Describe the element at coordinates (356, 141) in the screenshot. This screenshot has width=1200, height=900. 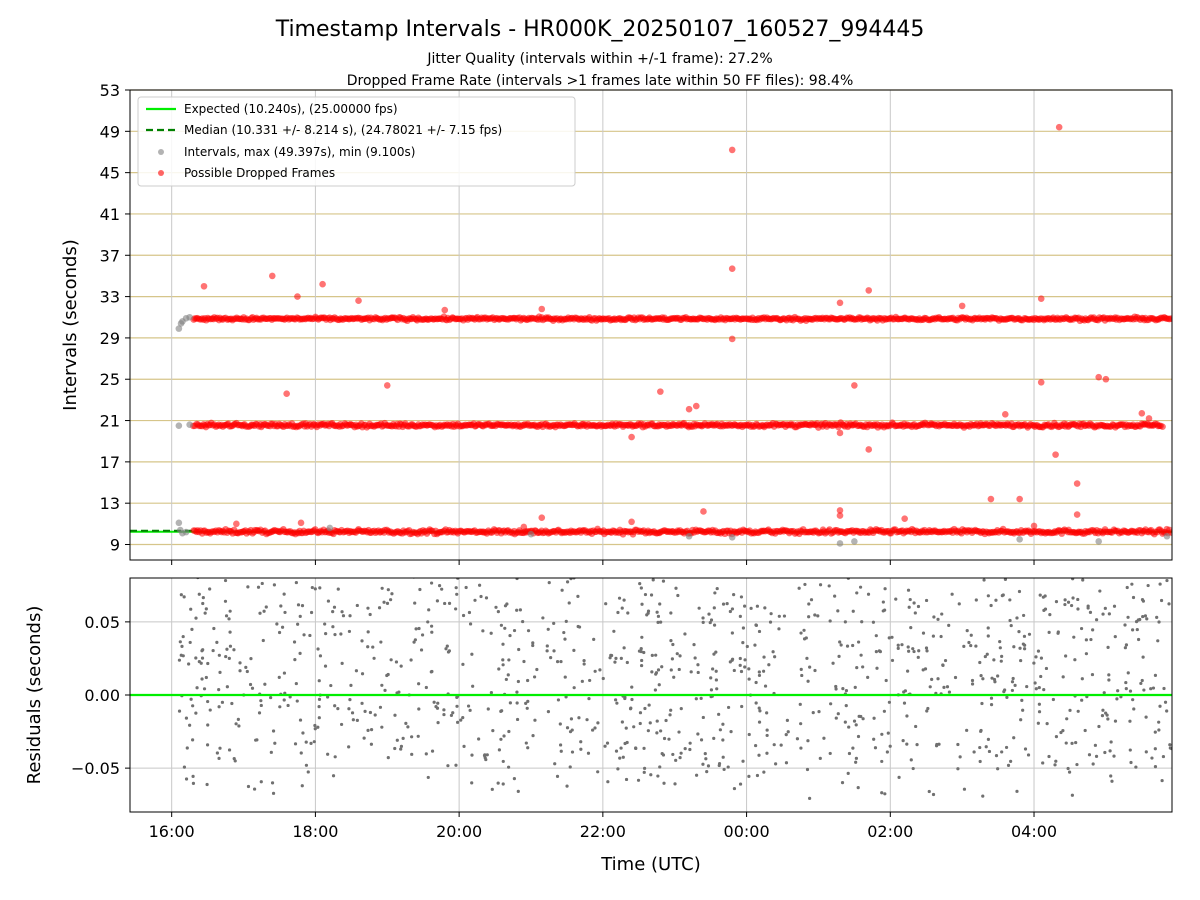
I see `legend-box` at that location.